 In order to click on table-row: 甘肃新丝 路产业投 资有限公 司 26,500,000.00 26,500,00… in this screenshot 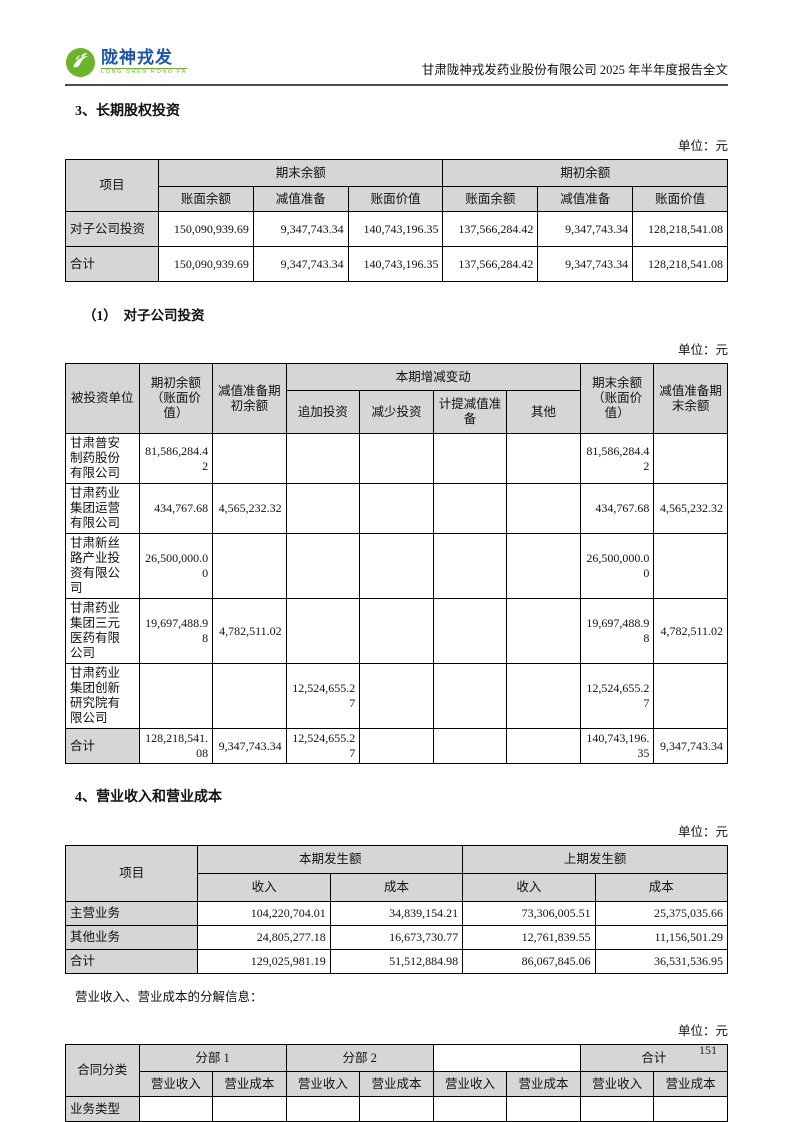, I will do `click(396, 566)`.